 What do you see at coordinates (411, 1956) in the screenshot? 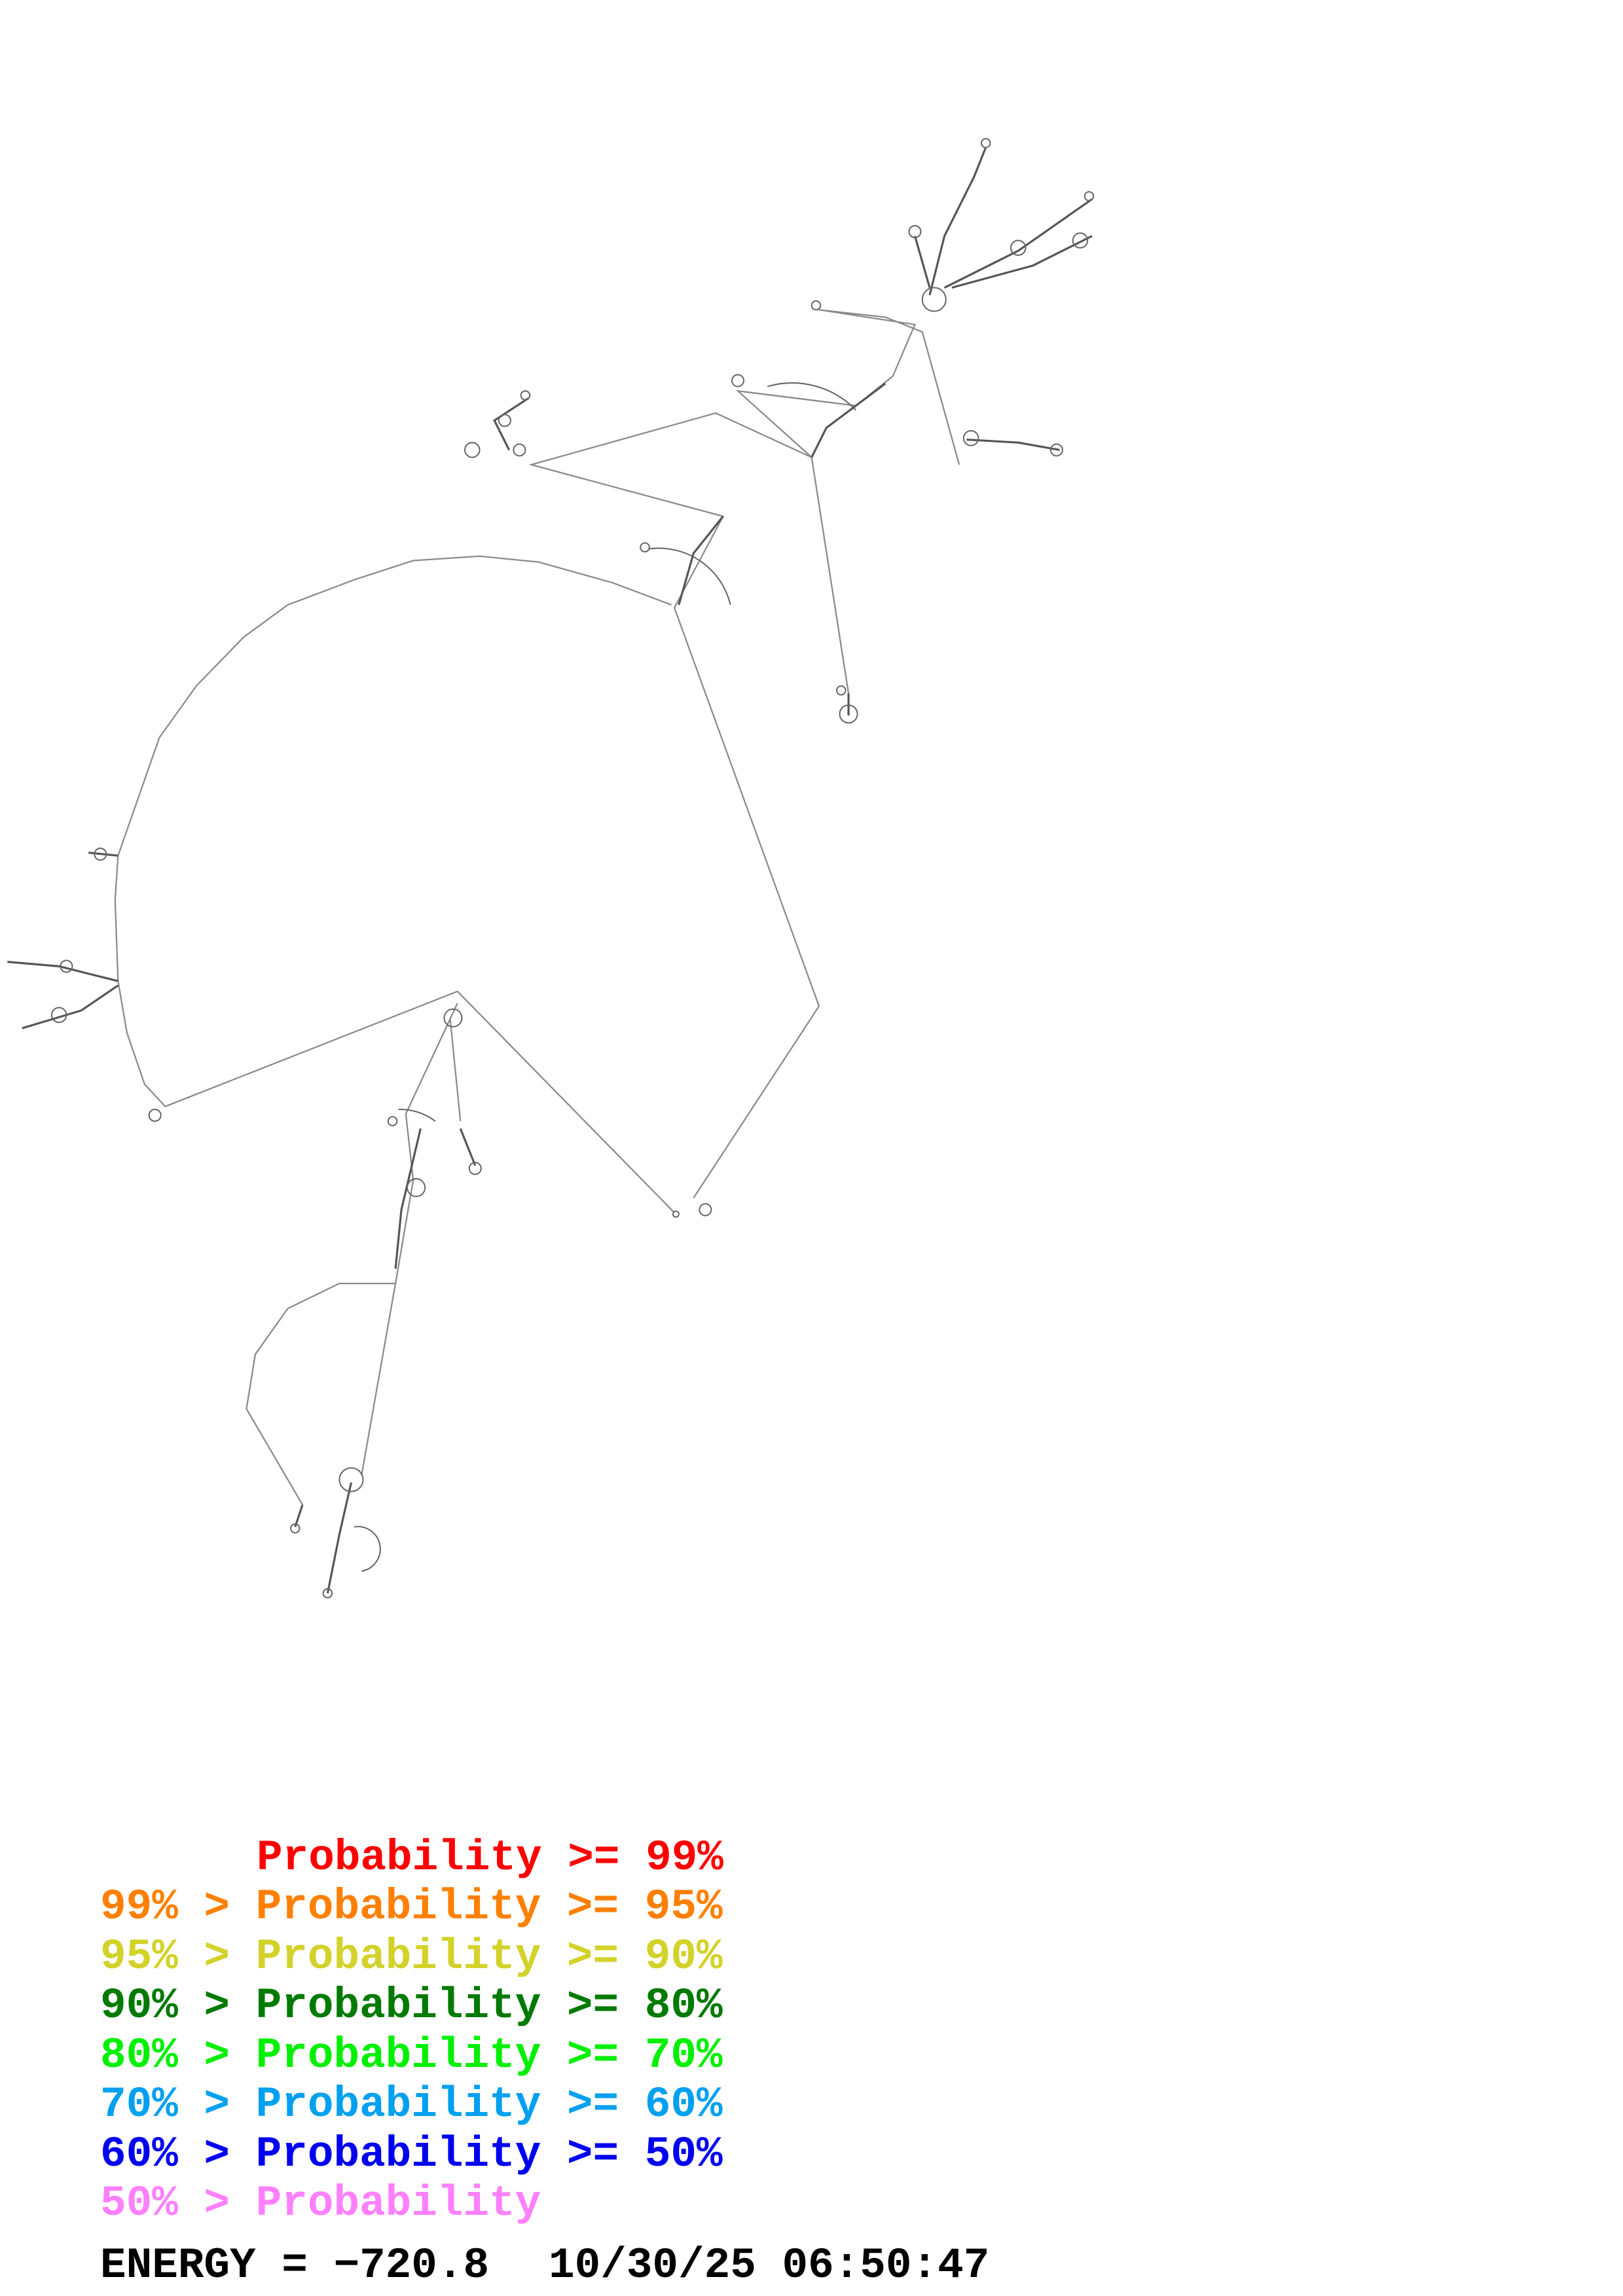
I see `legend-row: 95% > Probability >= 90%` at bounding box center [411, 1956].